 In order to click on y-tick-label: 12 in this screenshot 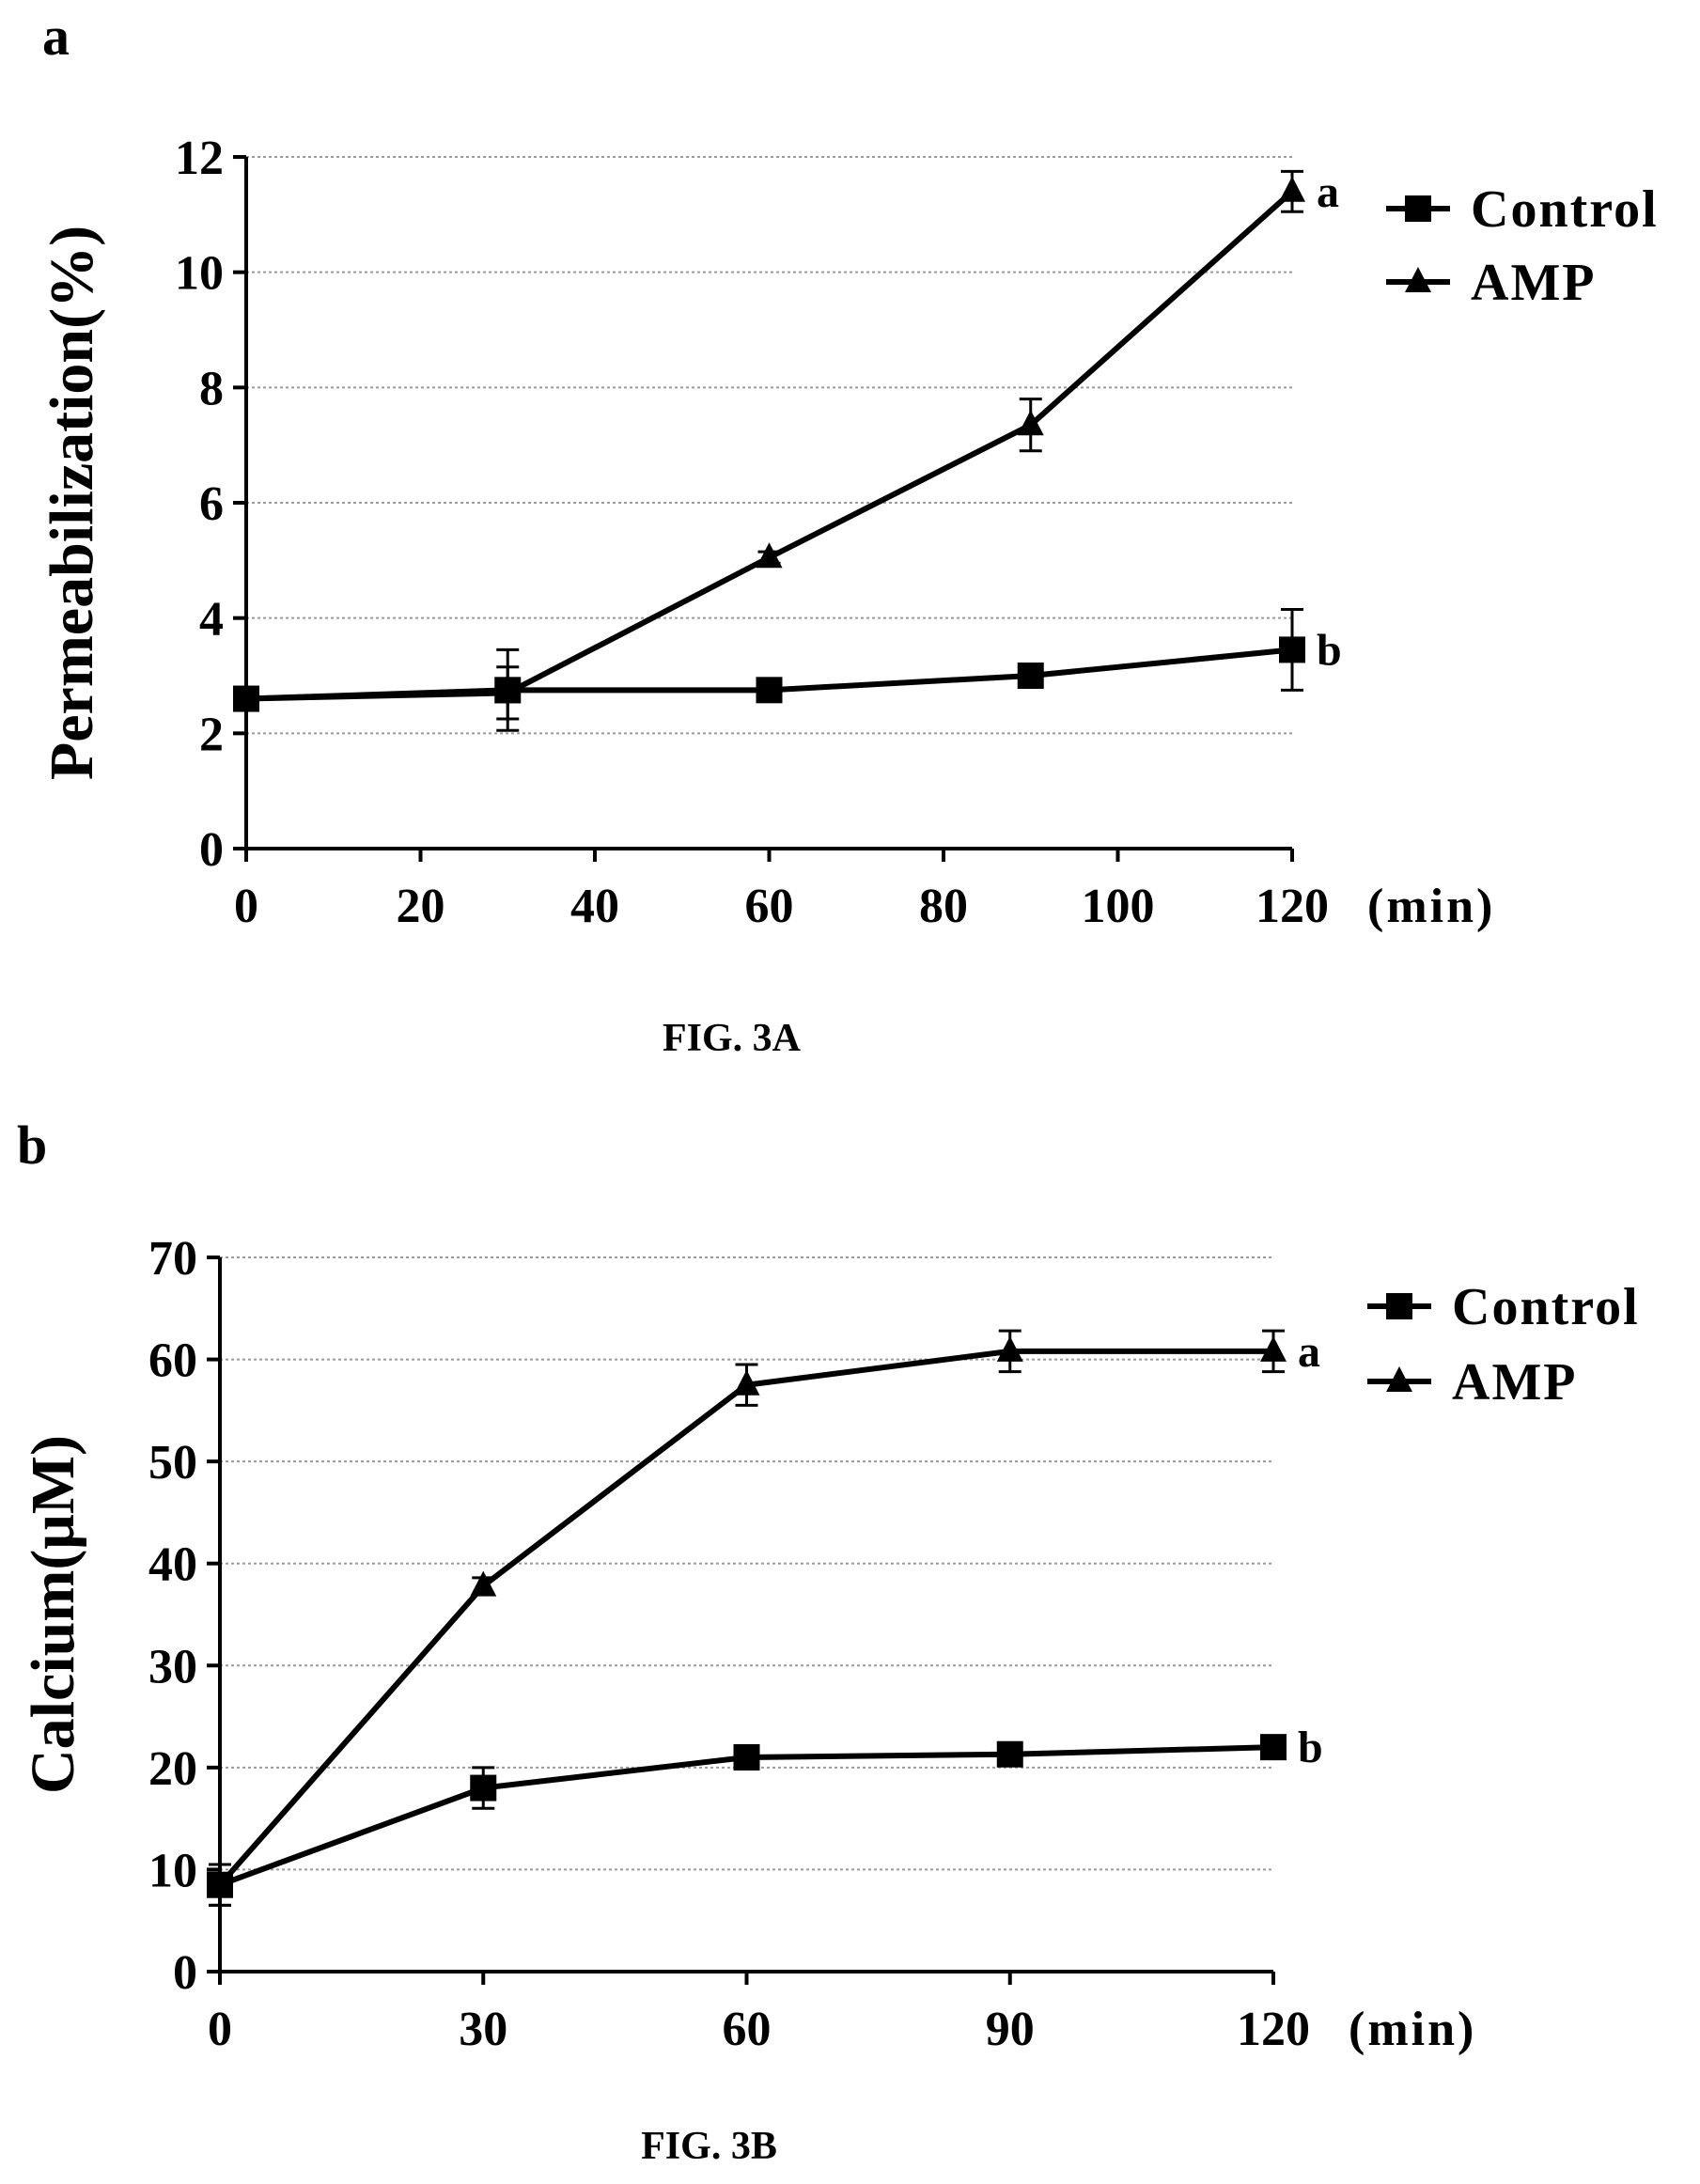, I will do `click(200, 158)`.